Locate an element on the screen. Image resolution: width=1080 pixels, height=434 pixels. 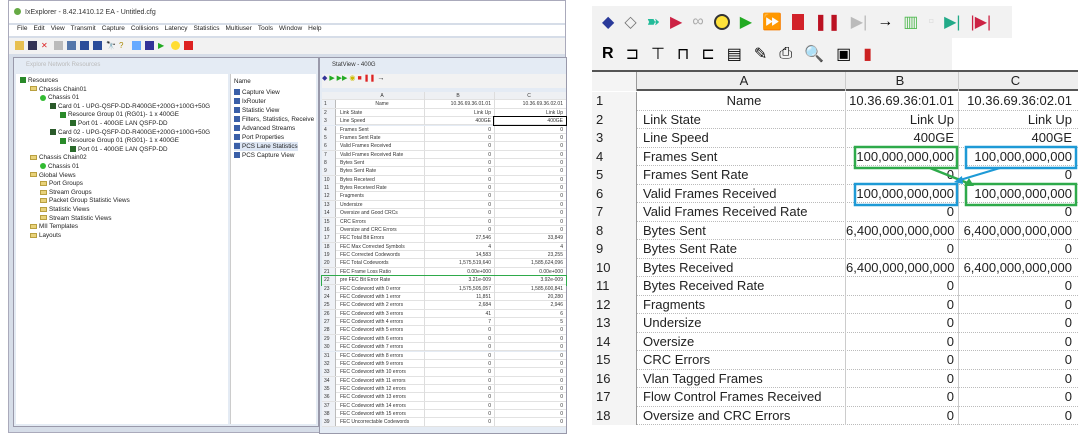
cell: Link State is located at coordinates (351, 112).